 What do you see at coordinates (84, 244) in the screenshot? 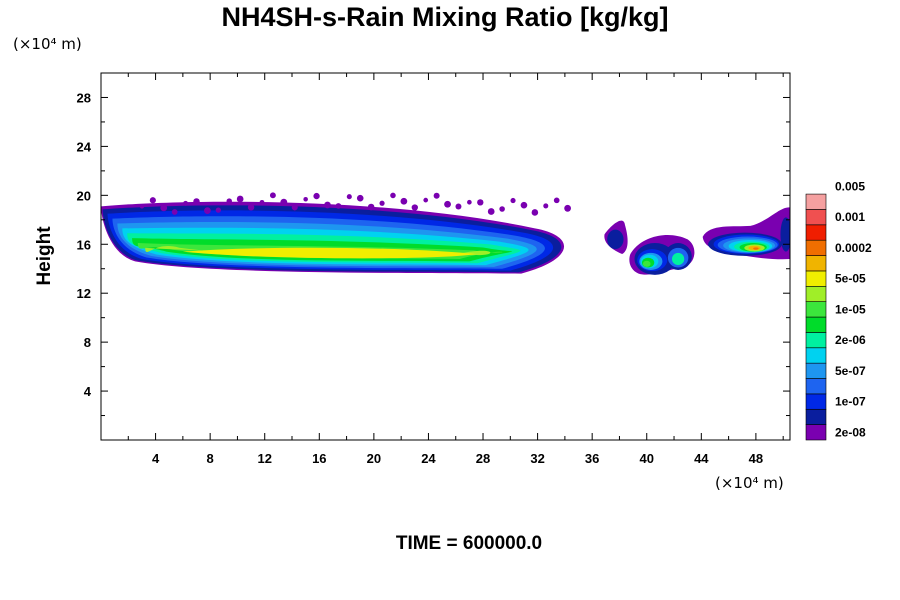
I see `y-tick-label: 16` at bounding box center [84, 244].